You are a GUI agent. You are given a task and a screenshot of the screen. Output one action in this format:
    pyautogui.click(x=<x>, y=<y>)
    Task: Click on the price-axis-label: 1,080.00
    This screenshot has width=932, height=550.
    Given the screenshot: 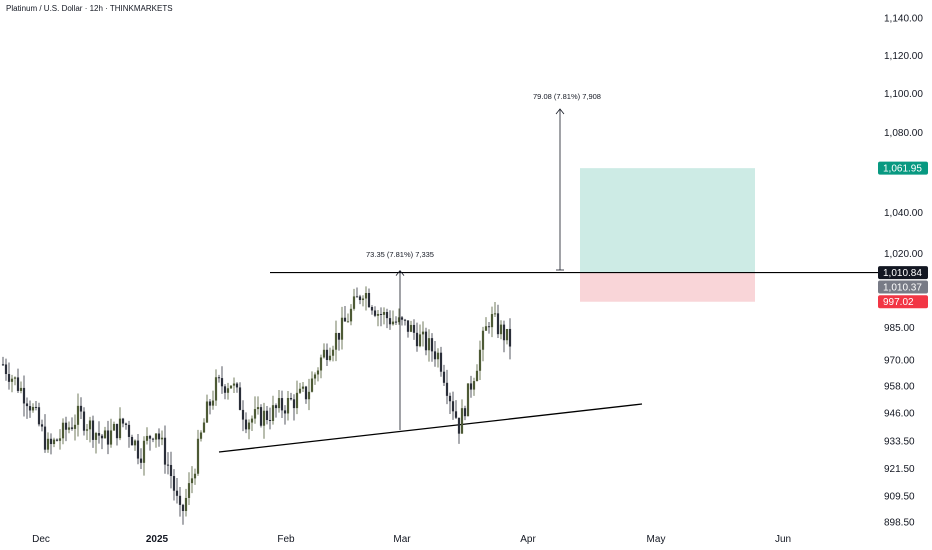 What is the action you would take?
    pyautogui.click(x=903, y=133)
    